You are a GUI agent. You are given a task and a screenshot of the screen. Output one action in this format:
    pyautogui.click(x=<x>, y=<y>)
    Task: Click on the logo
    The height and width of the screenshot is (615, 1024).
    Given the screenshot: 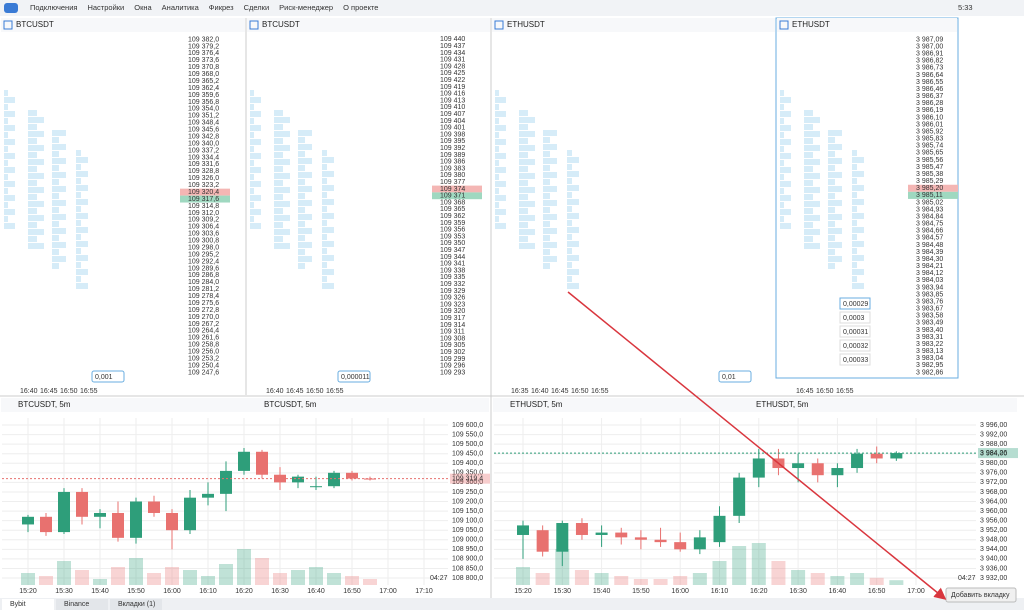 What is the action you would take?
    pyautogui.click(x=11, y=8)
    